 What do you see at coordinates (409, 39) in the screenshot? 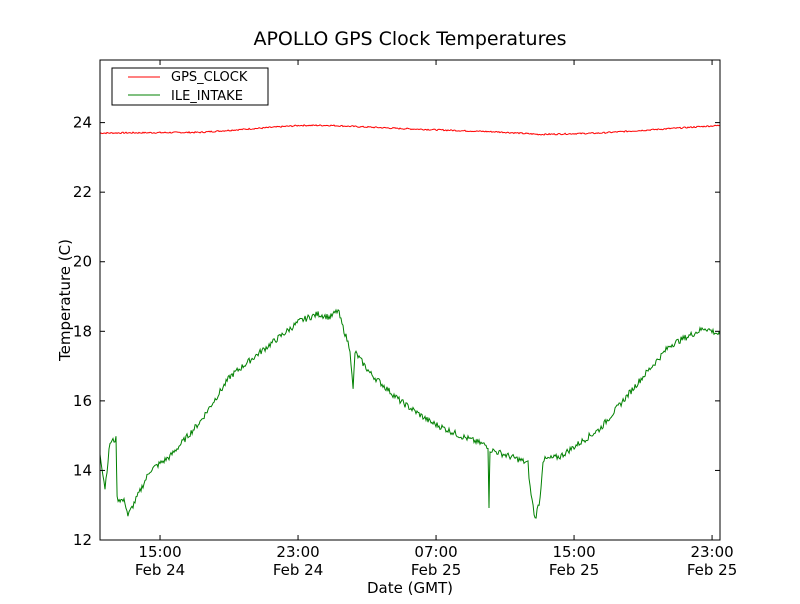
I see `chart-title: APOLLO GPS Clock Temperatures` at bounding box center [409, 39].